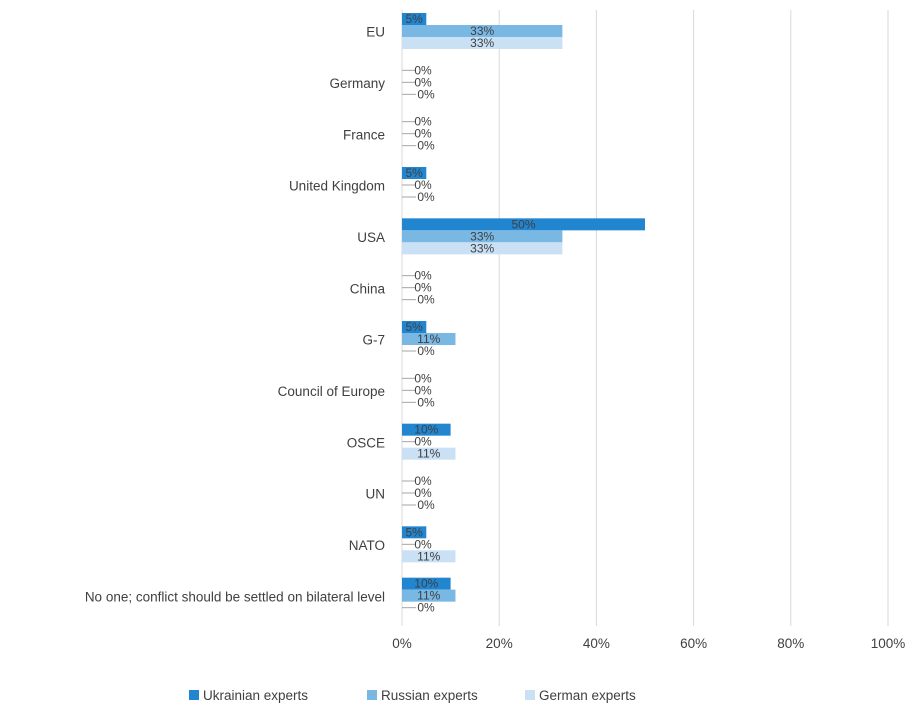 Image resolution: width=915 pixels, height=709 pixels. What do you see at coordinates (255, 695) in the screenshot?
I see `legend-label: Ukrainian experts` at bounding box center [255, 695].